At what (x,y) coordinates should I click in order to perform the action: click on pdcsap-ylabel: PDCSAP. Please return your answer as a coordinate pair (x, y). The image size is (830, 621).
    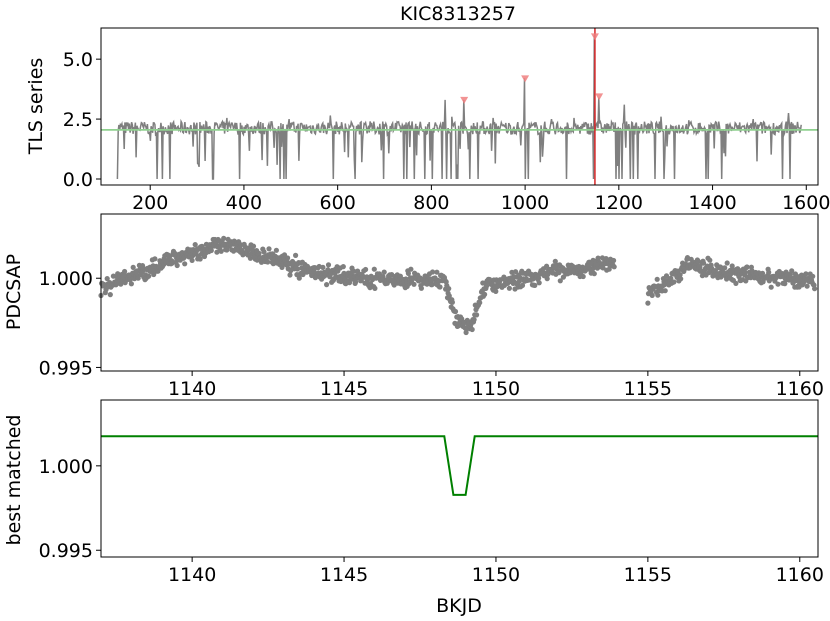
    Looking at the image, I should click on (14, 292).